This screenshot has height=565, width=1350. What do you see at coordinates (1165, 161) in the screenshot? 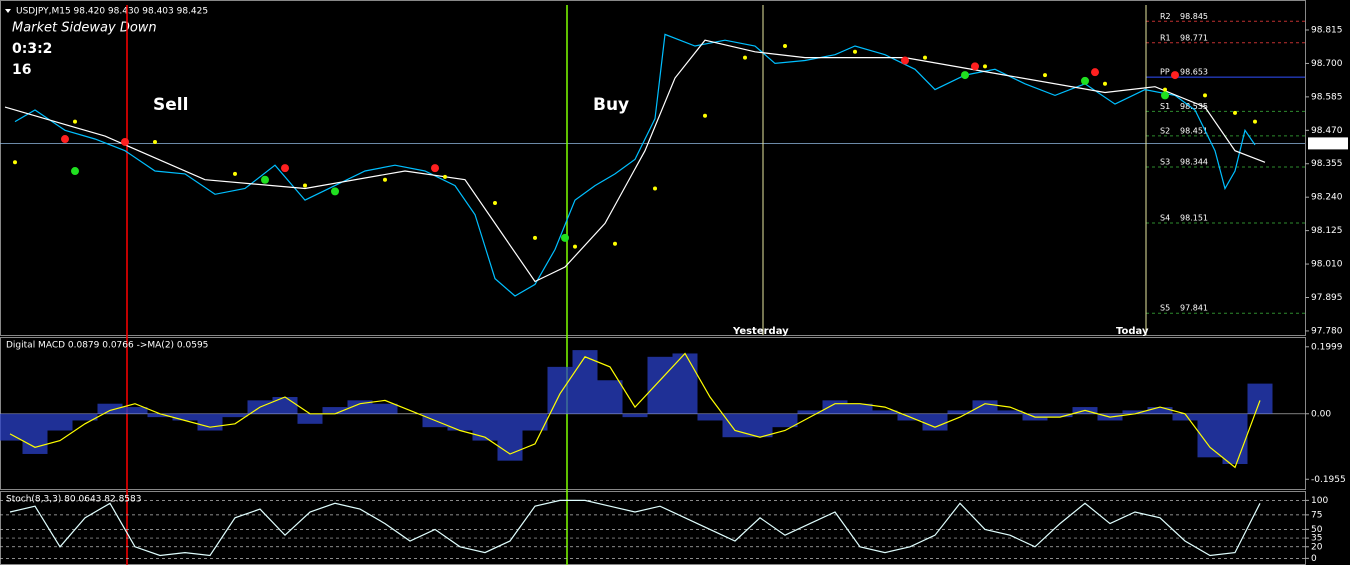
I see `pivot-label: S3` at bounding box center [1165, 161].